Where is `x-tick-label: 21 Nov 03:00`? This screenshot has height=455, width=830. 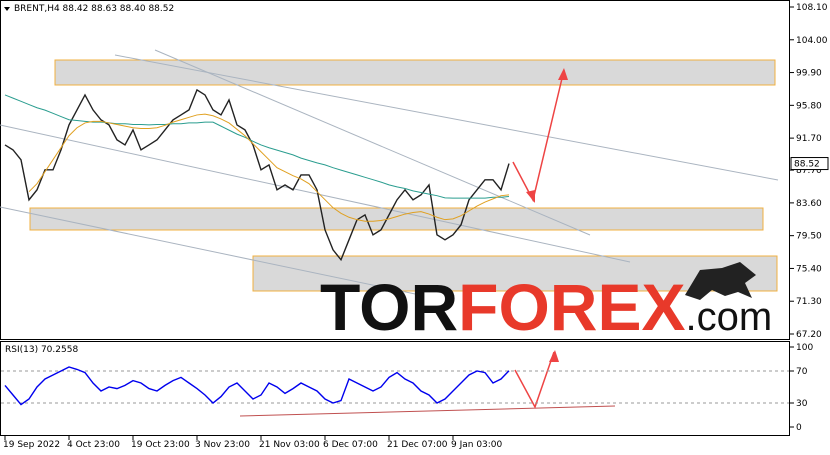
x-tick-label: 21 Nov 03:00 is located at coordinates (289, 445).